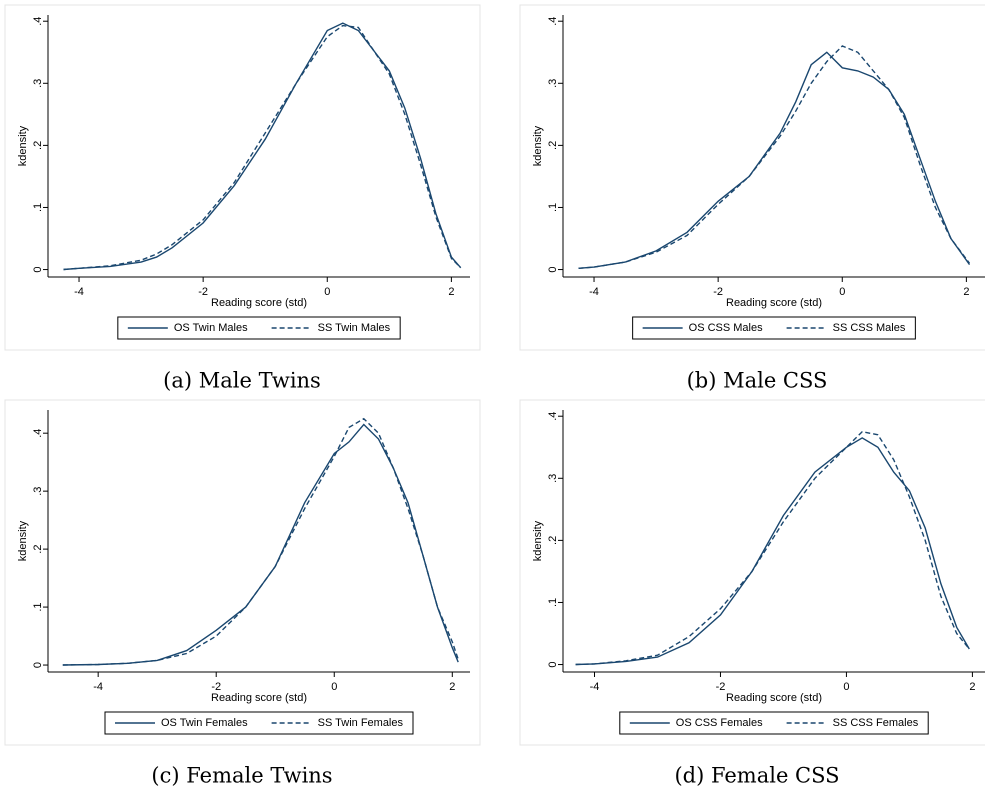 The height and width of the screenshot is (796, 985). I want to click on legend: OS CSS Females SS CSS Females, so click(774, 723).